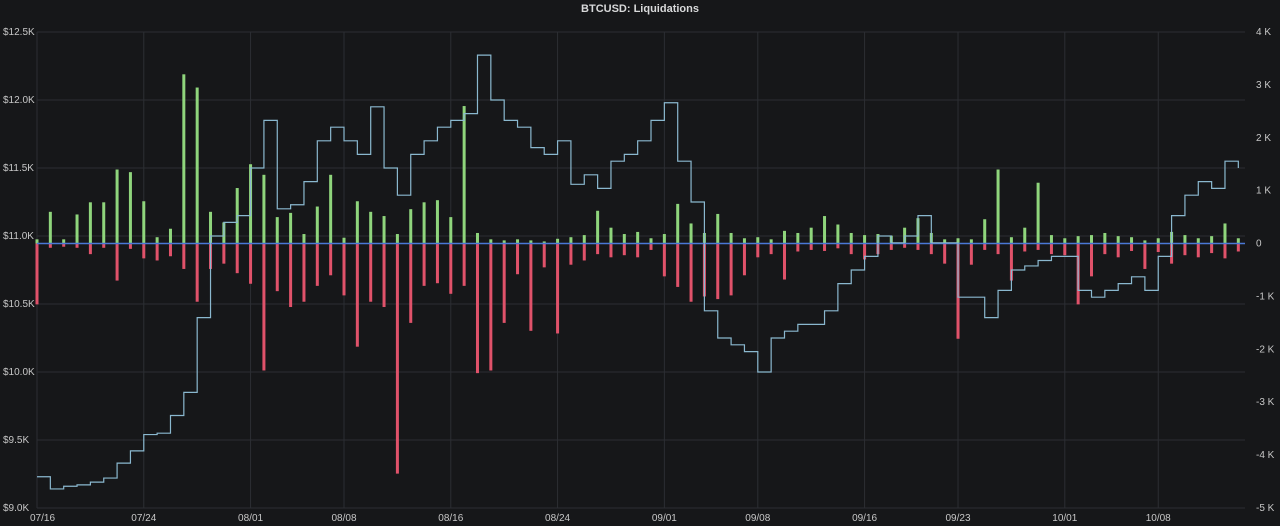 This screenshot has height=526, width=1280. I want to click on y-left-tick-label: $12.0K, so click(19, 100).